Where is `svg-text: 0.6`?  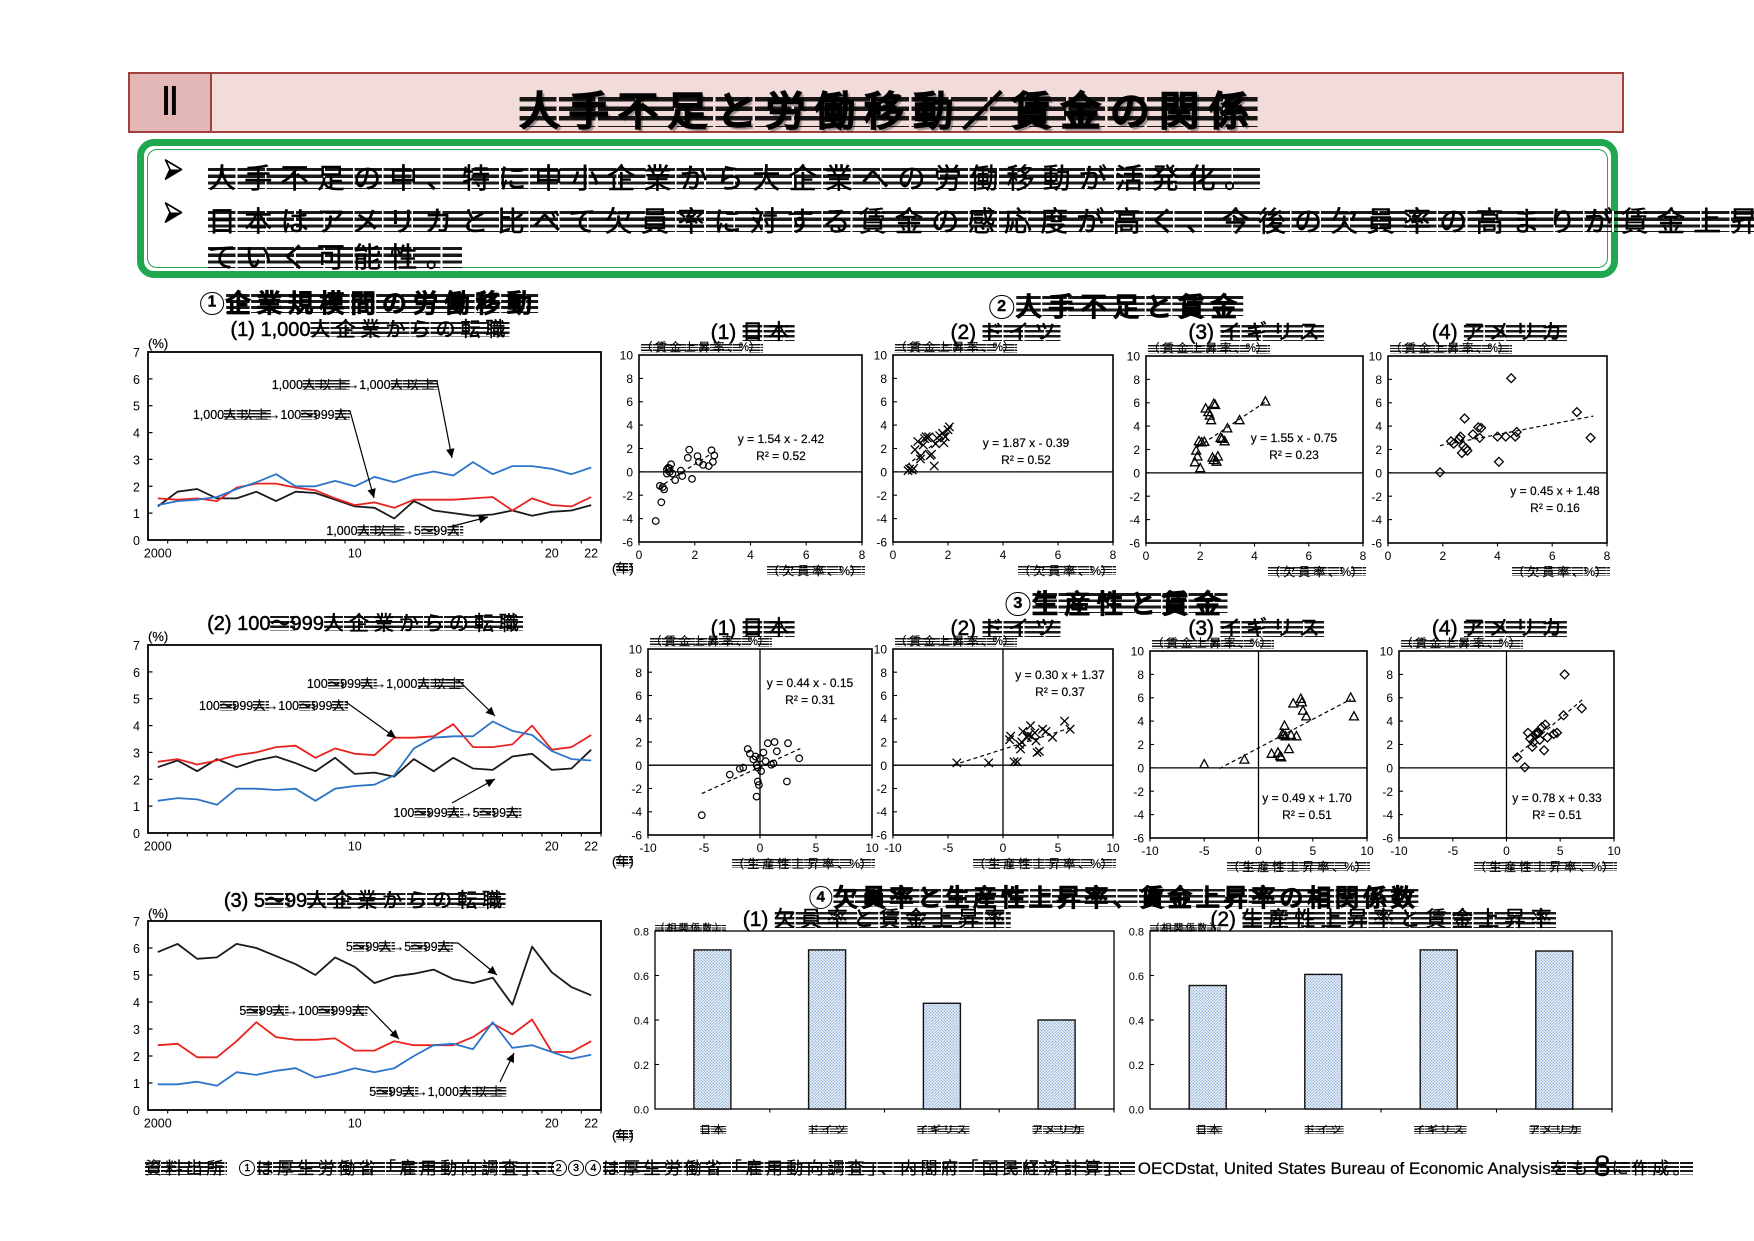
svg-text: 0.6 is located at coordinates (641, 977).